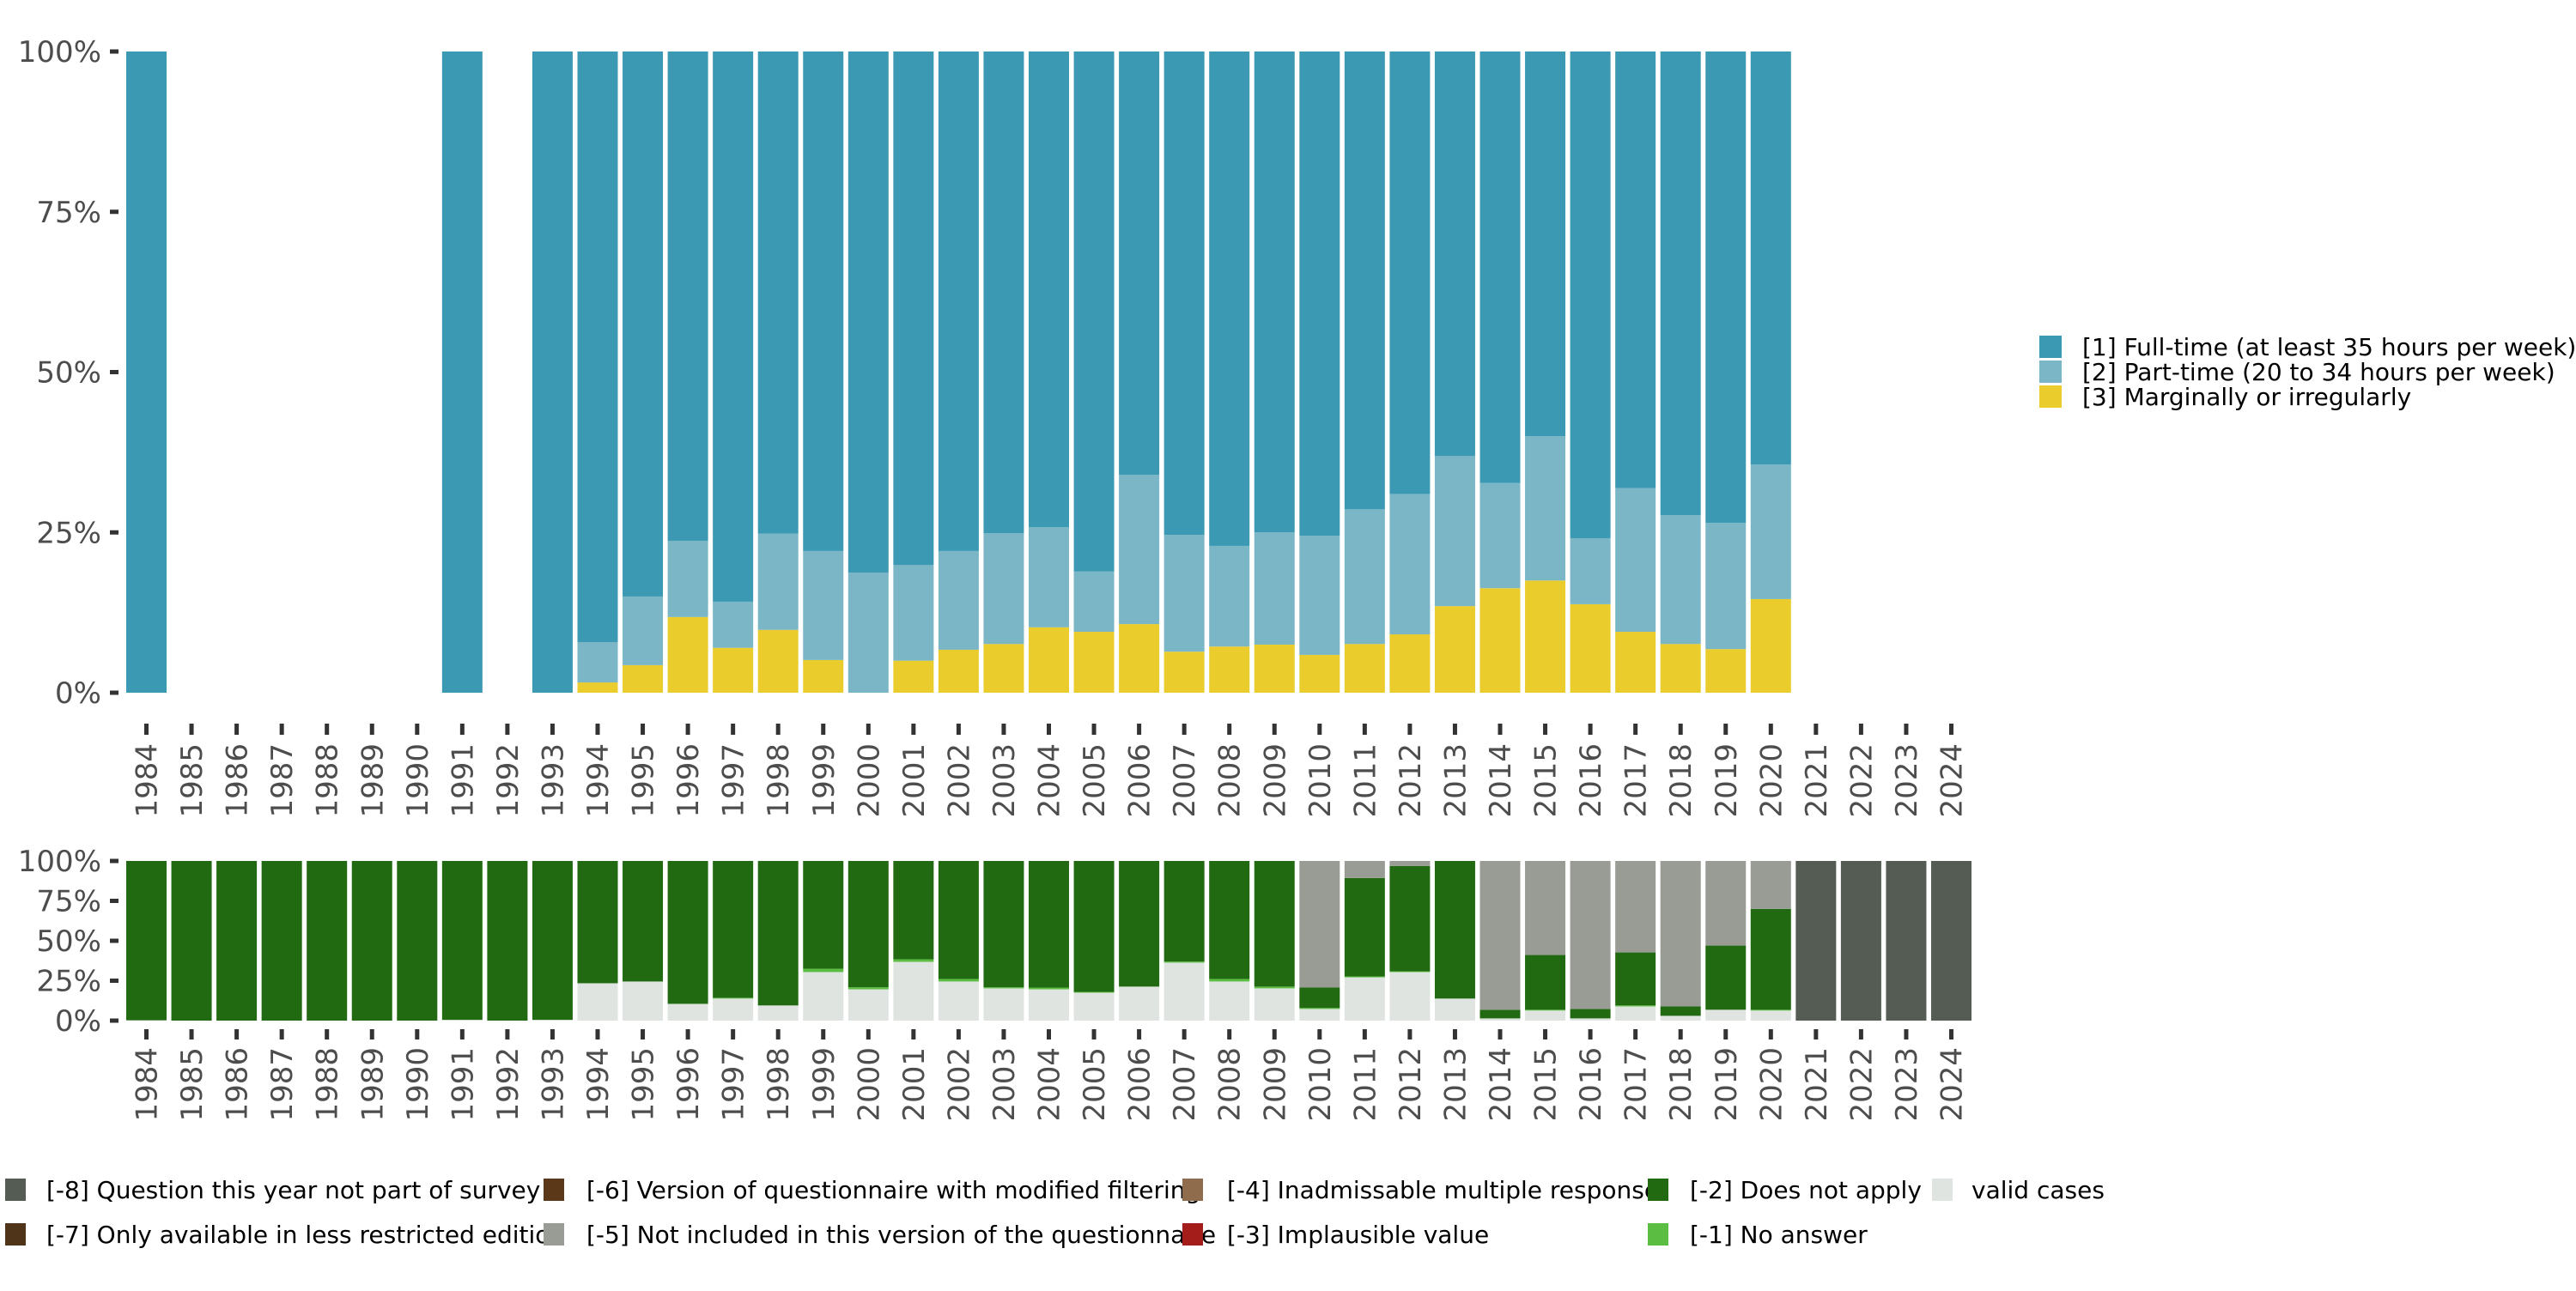 The width and height of the screenshot is (2576, 1291). What do you see at coordinates (1817, 1084) in the screenshot?
I see `x-tick-label: 2021` at bounding box center [1817, 1084].